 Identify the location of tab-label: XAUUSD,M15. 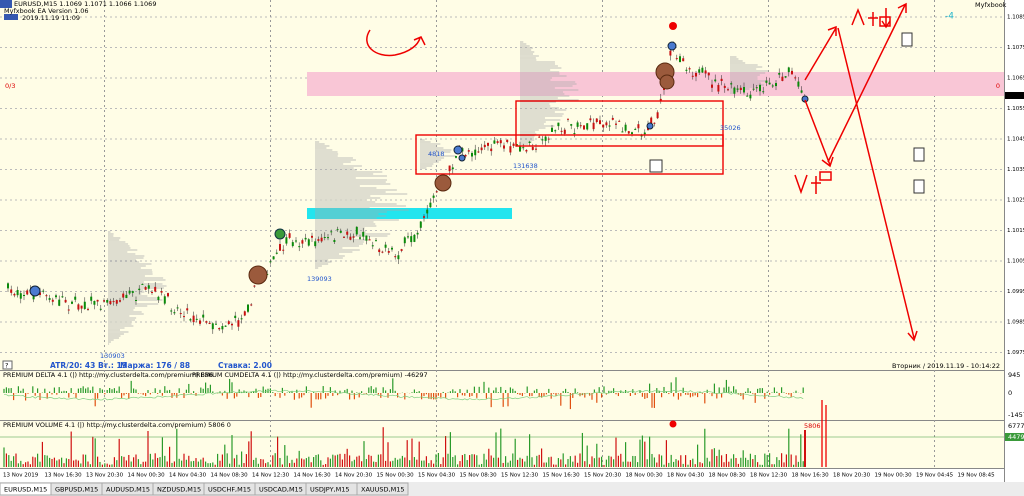
(383, 490).